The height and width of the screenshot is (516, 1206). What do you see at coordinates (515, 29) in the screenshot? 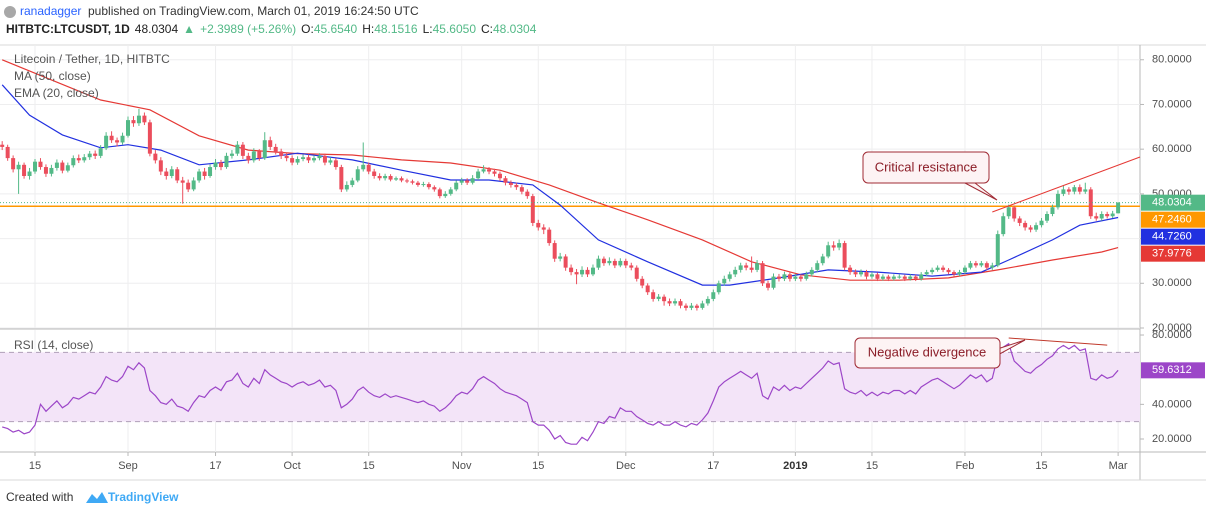
I see `header-c: 48.0304` at bounding box center [515, 29].